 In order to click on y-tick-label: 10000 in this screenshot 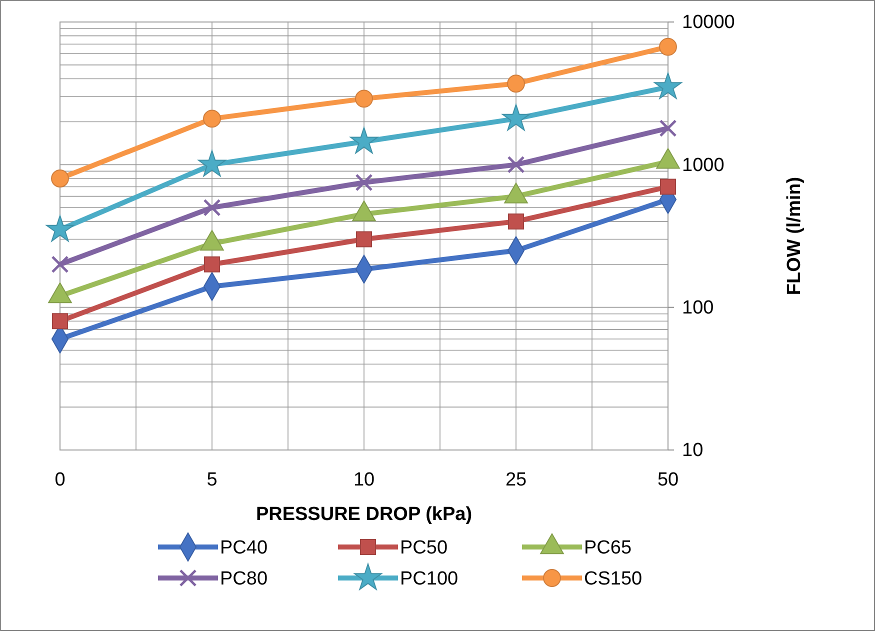, I will do `click(708, 23)`.